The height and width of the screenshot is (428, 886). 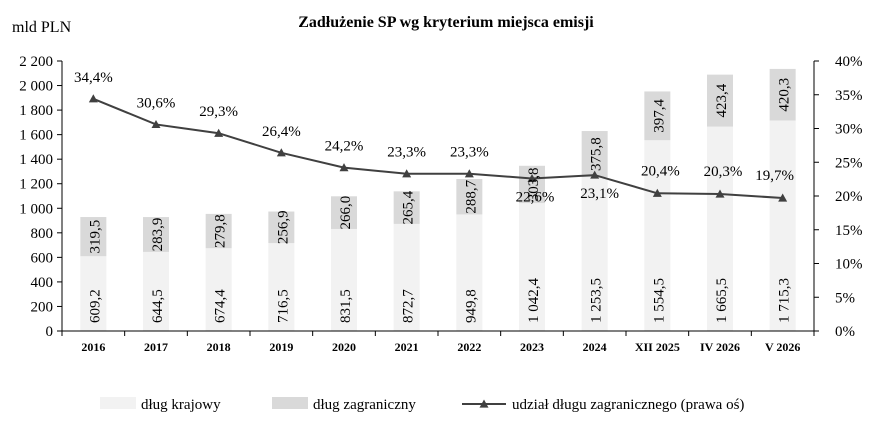 I want to click on label-domestic-3: 716,5, so click(x=283, y=306).